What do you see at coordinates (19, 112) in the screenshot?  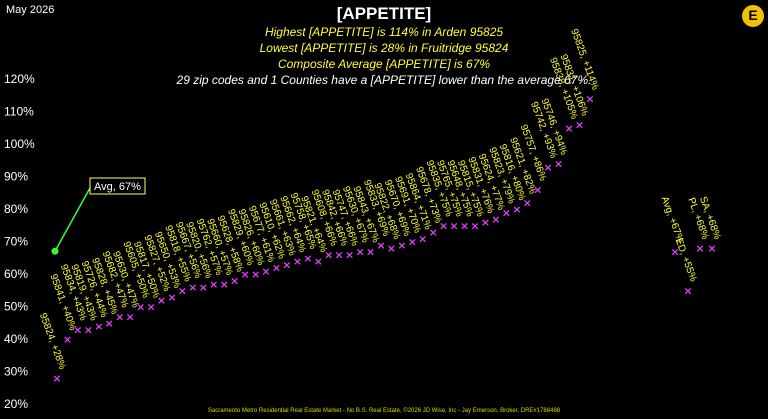 I see `y-tick-label: 110%` at bounding box center [19, 112].